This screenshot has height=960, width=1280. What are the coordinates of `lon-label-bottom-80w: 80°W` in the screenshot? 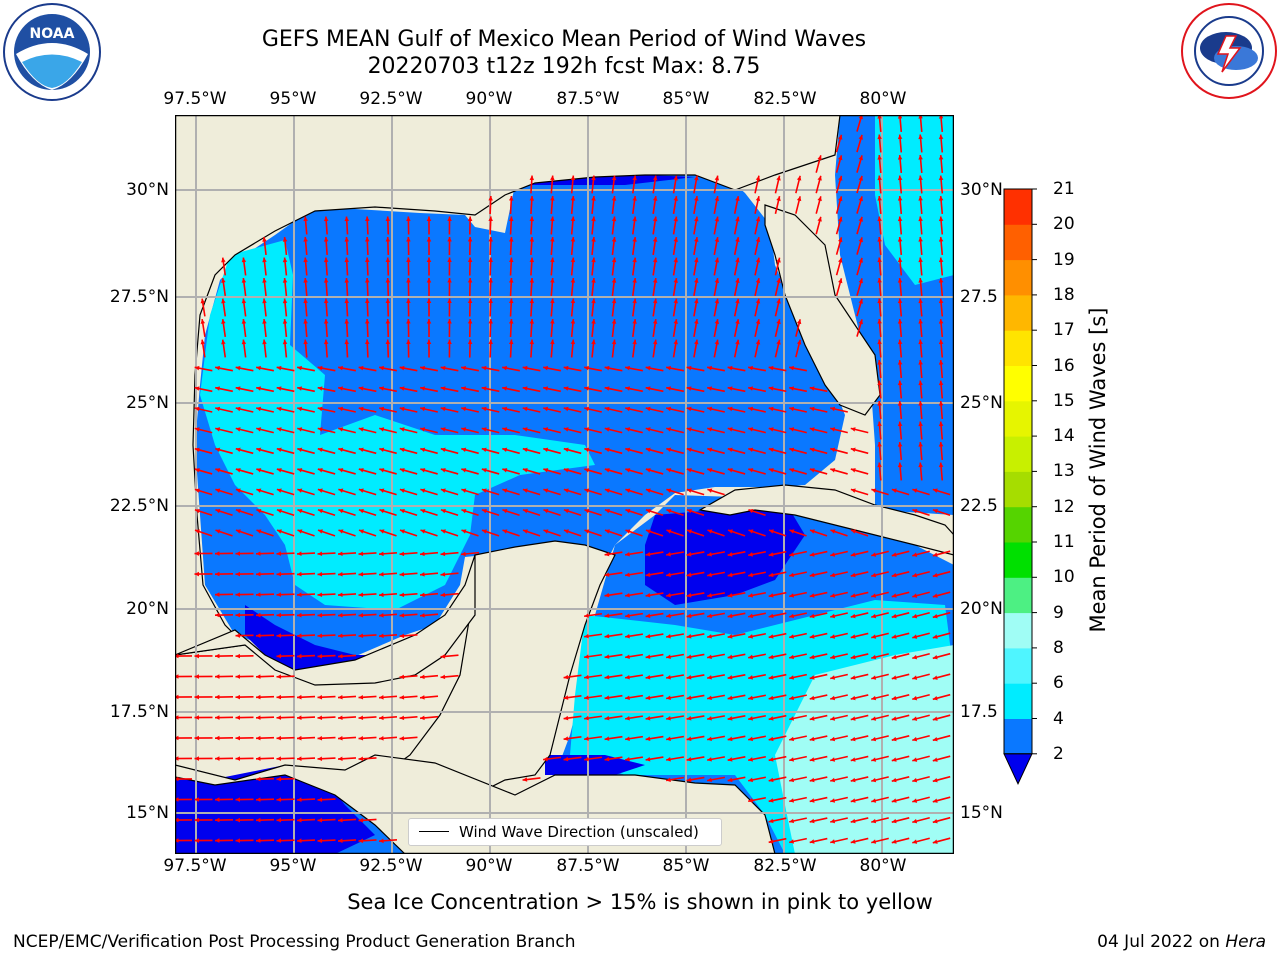 It's located at (883, 866).